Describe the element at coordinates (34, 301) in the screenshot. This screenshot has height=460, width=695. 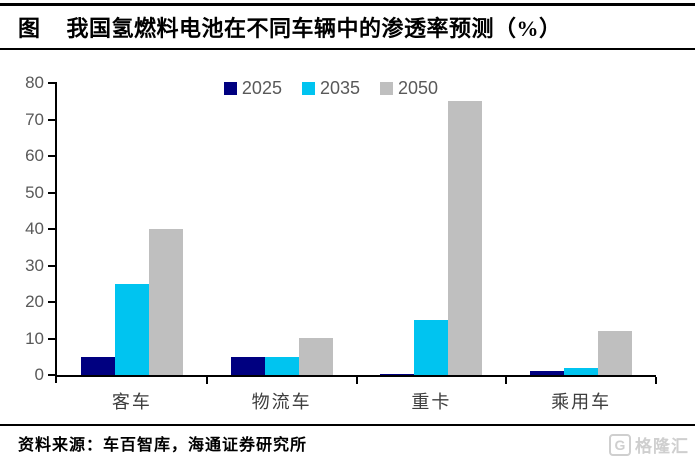
I see `y-tick-label: 20` at that location.